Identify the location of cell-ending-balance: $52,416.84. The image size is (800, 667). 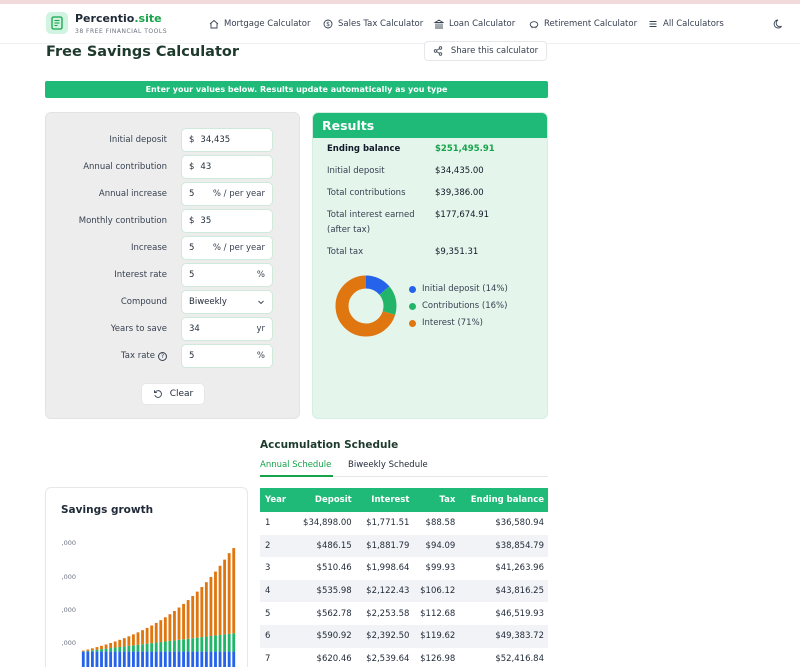
(519, 658).